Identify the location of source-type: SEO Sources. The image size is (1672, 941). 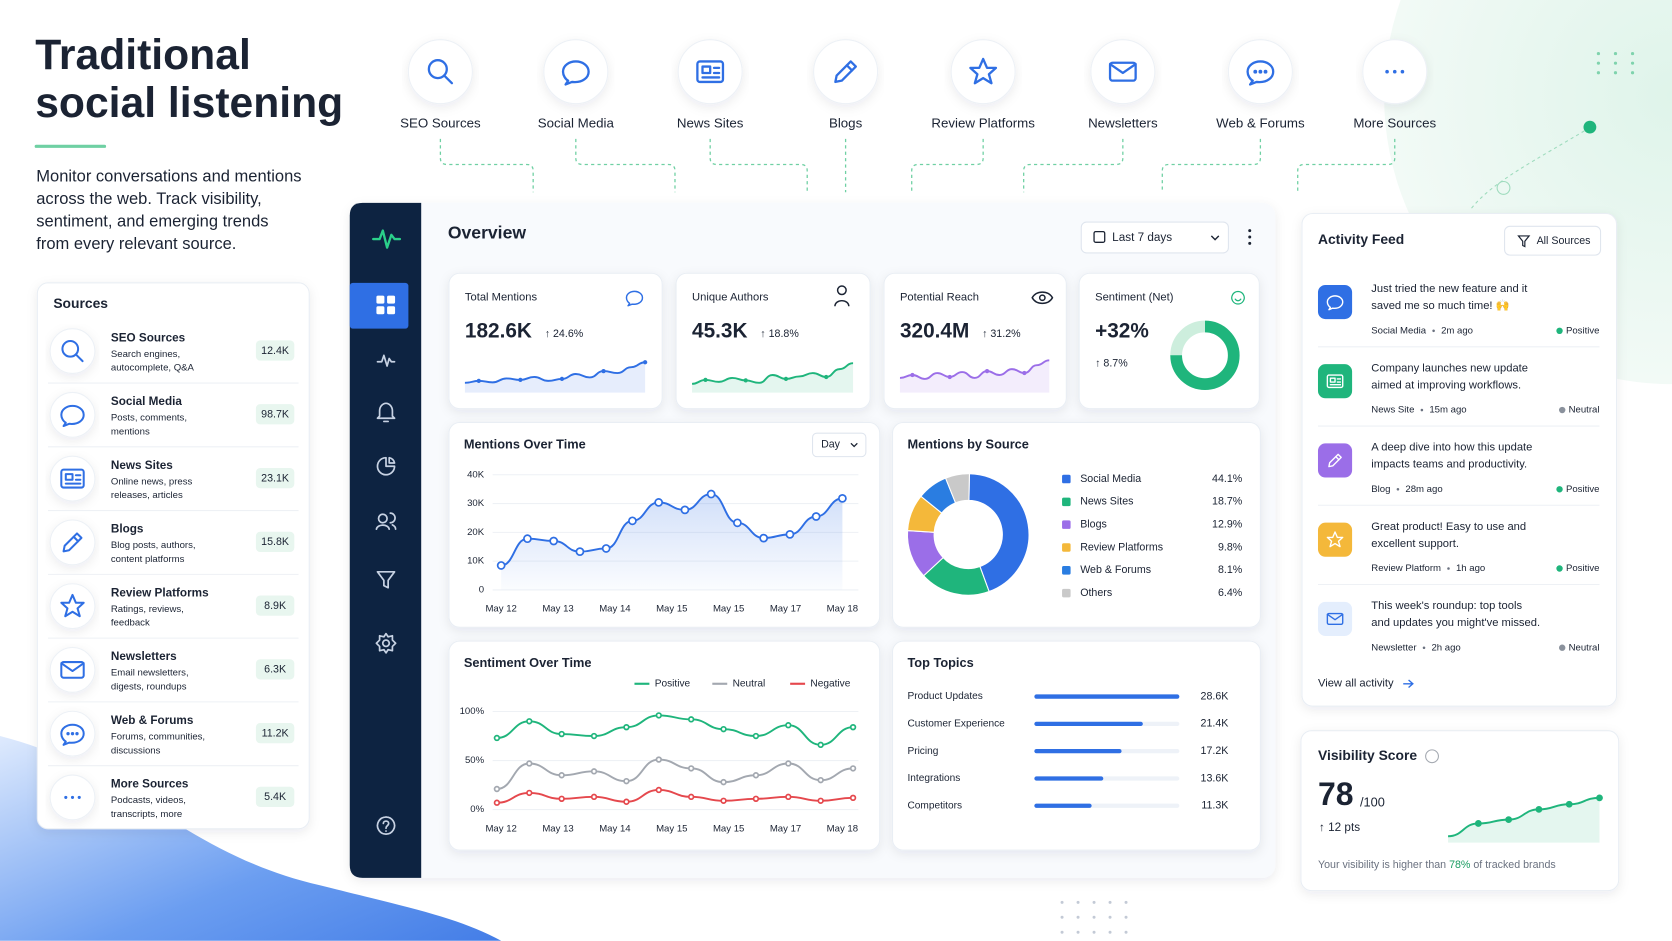
(440, 85).